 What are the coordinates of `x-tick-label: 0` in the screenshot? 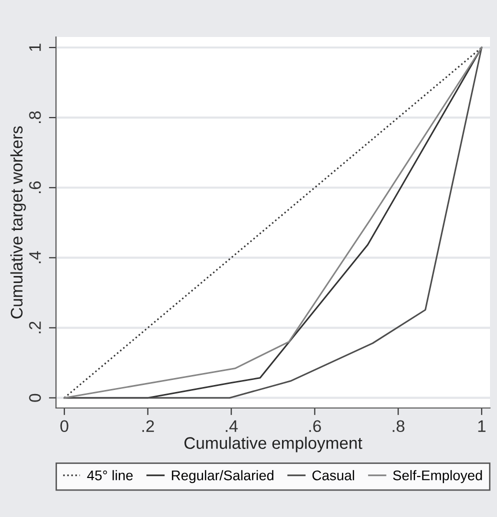 It's located at (64, 426).